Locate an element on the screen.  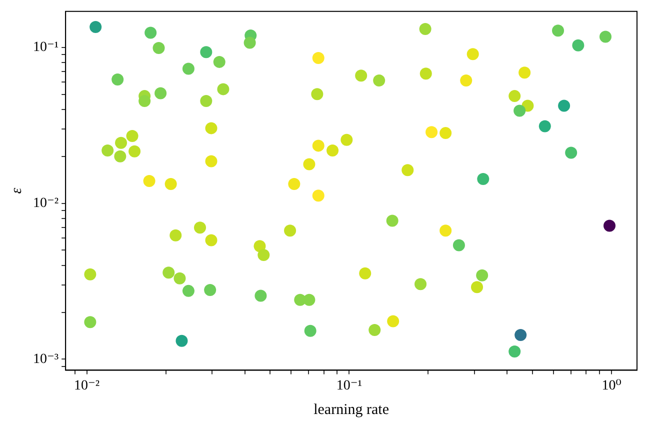
y-tick-label: 10⁻² is located at coordinates (45, 203).